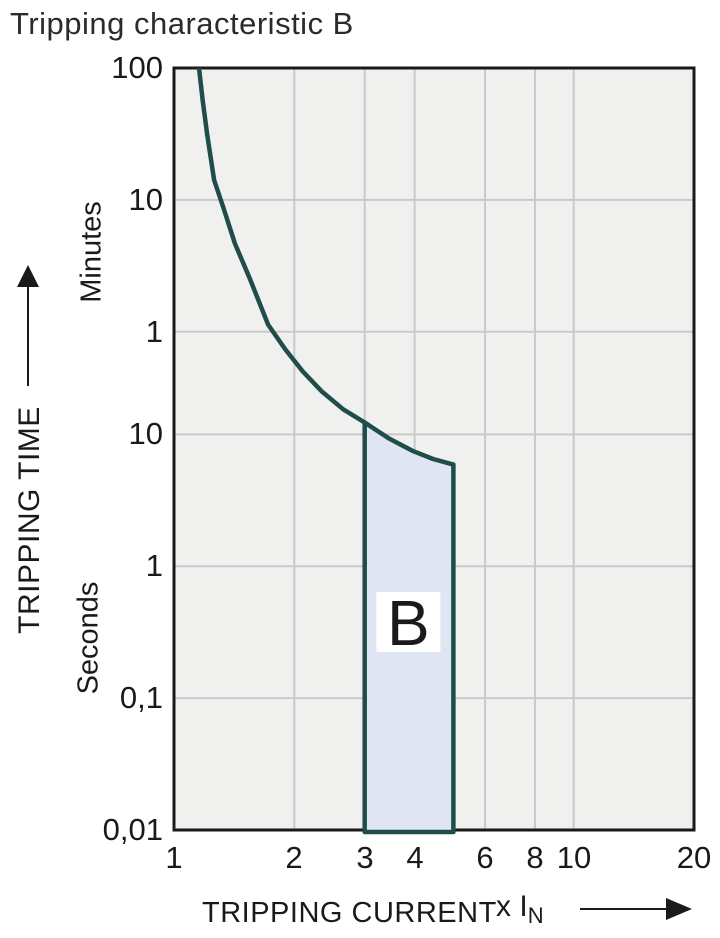  Describe the element at coordinates (523, 906) in the screenshot. I see `unit-symbol: I` at that location.